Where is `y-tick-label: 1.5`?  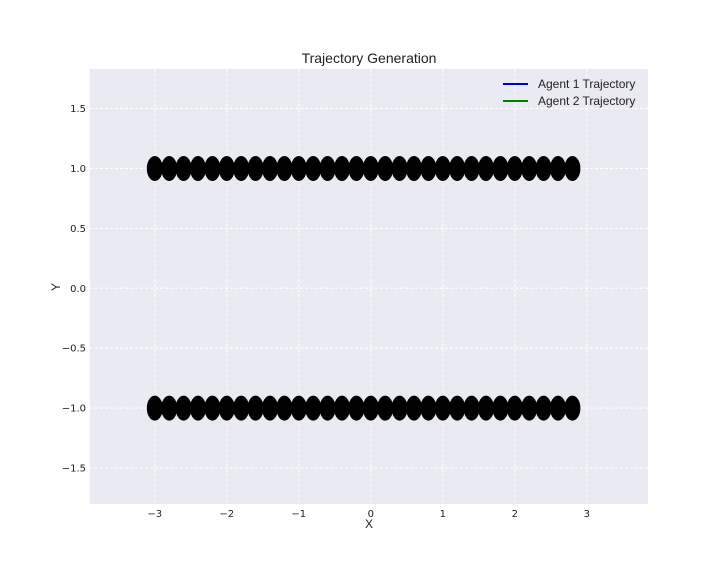
y-tick-label: 1.5 is located at coordinates (78, 109).